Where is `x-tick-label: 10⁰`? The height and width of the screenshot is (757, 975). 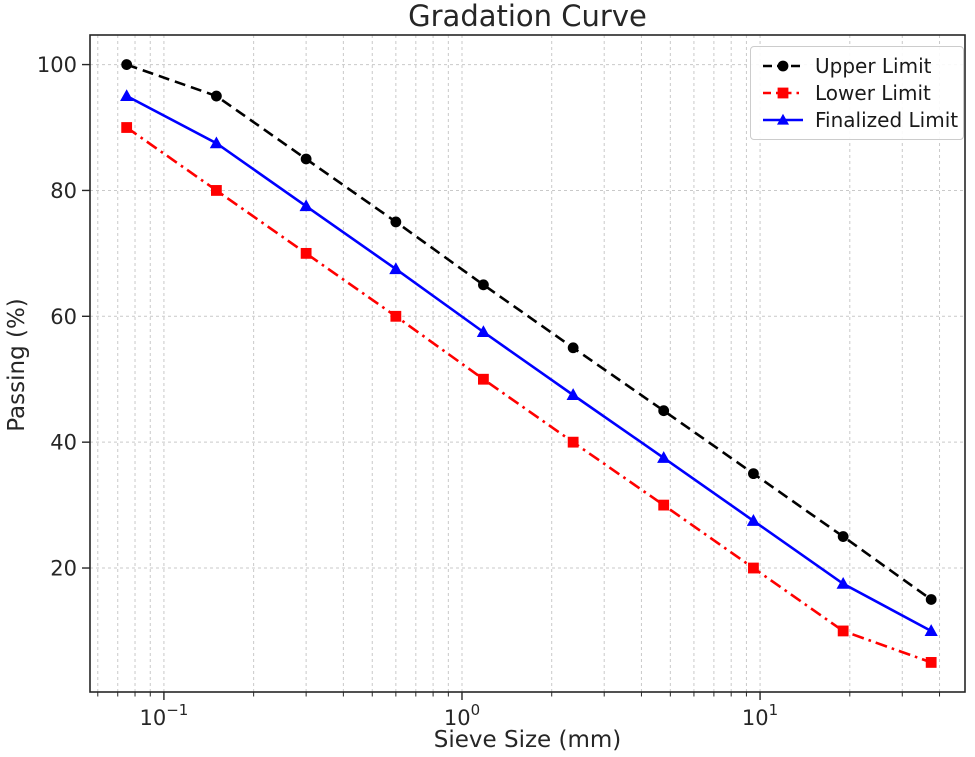
x-tick-label: 10⁰ is located at coordinates (462, 715).